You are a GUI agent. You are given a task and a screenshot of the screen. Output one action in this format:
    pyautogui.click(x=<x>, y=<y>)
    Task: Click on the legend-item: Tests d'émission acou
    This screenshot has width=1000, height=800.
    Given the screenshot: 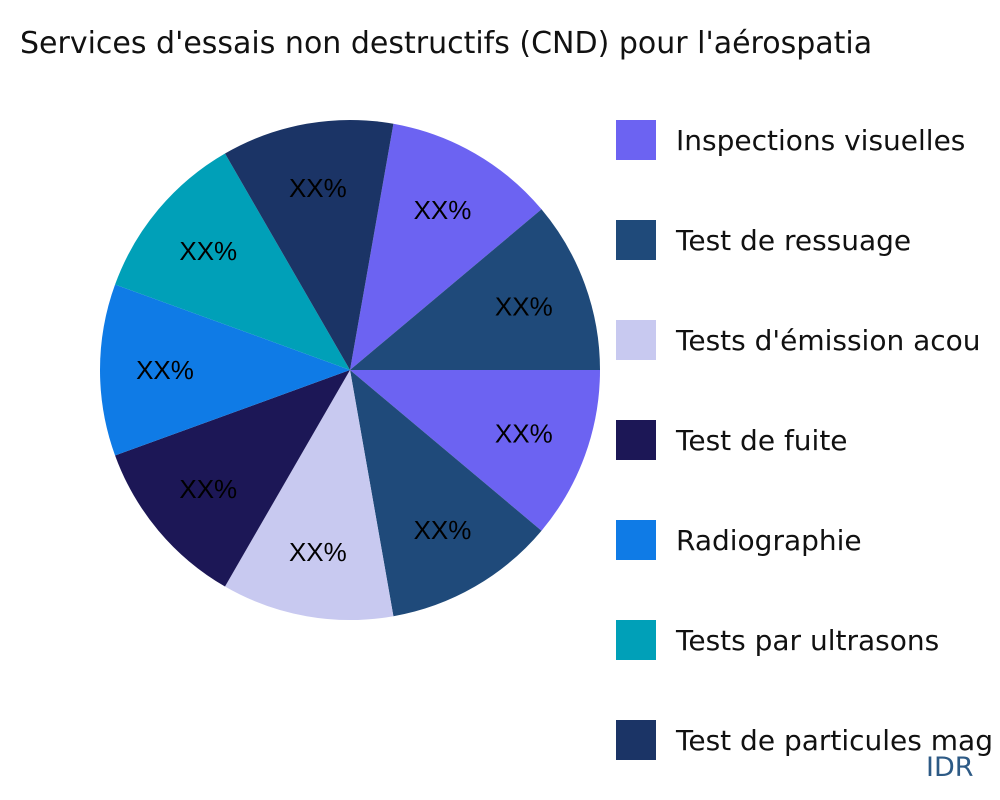 What is the action you would take?
    pyautogui.click(x=798, y=340)
    